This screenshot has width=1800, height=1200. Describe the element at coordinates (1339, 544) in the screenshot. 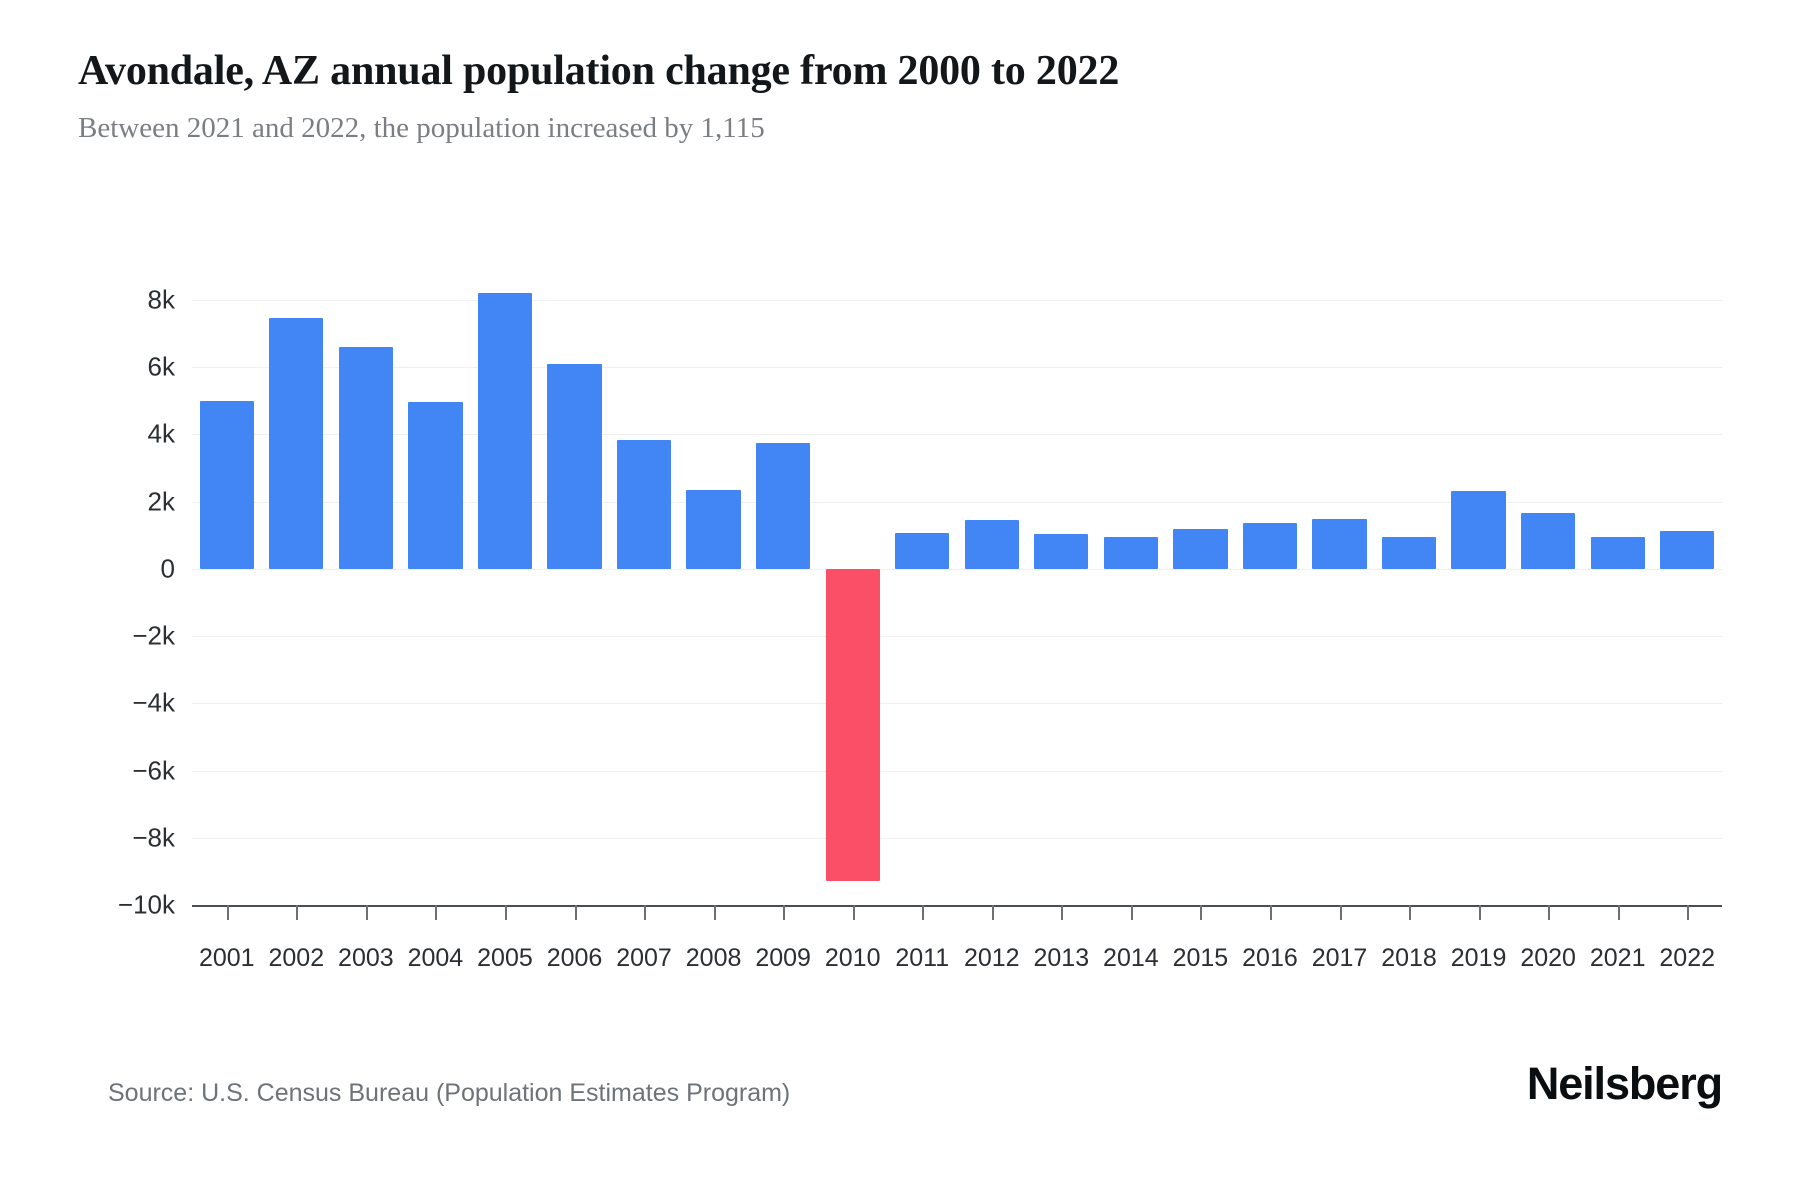

I see `bar-2017` at that location.